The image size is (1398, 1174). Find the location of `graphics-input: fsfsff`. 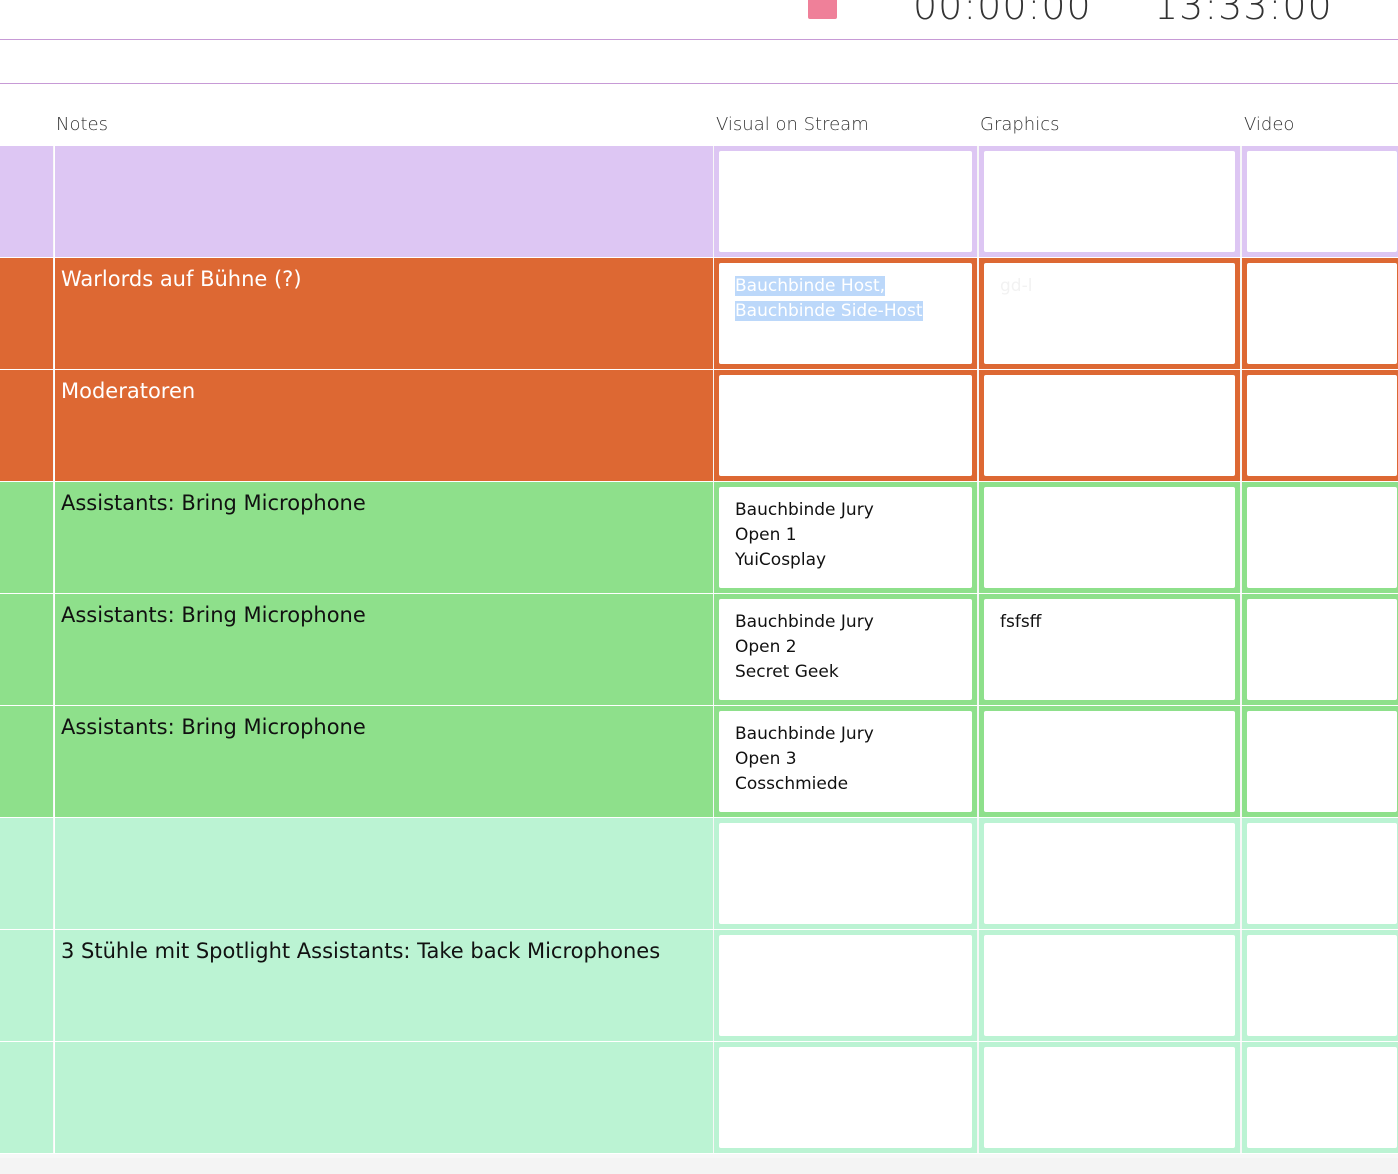

graphics-input: fsfsff is located at coordinates (1109, 649).